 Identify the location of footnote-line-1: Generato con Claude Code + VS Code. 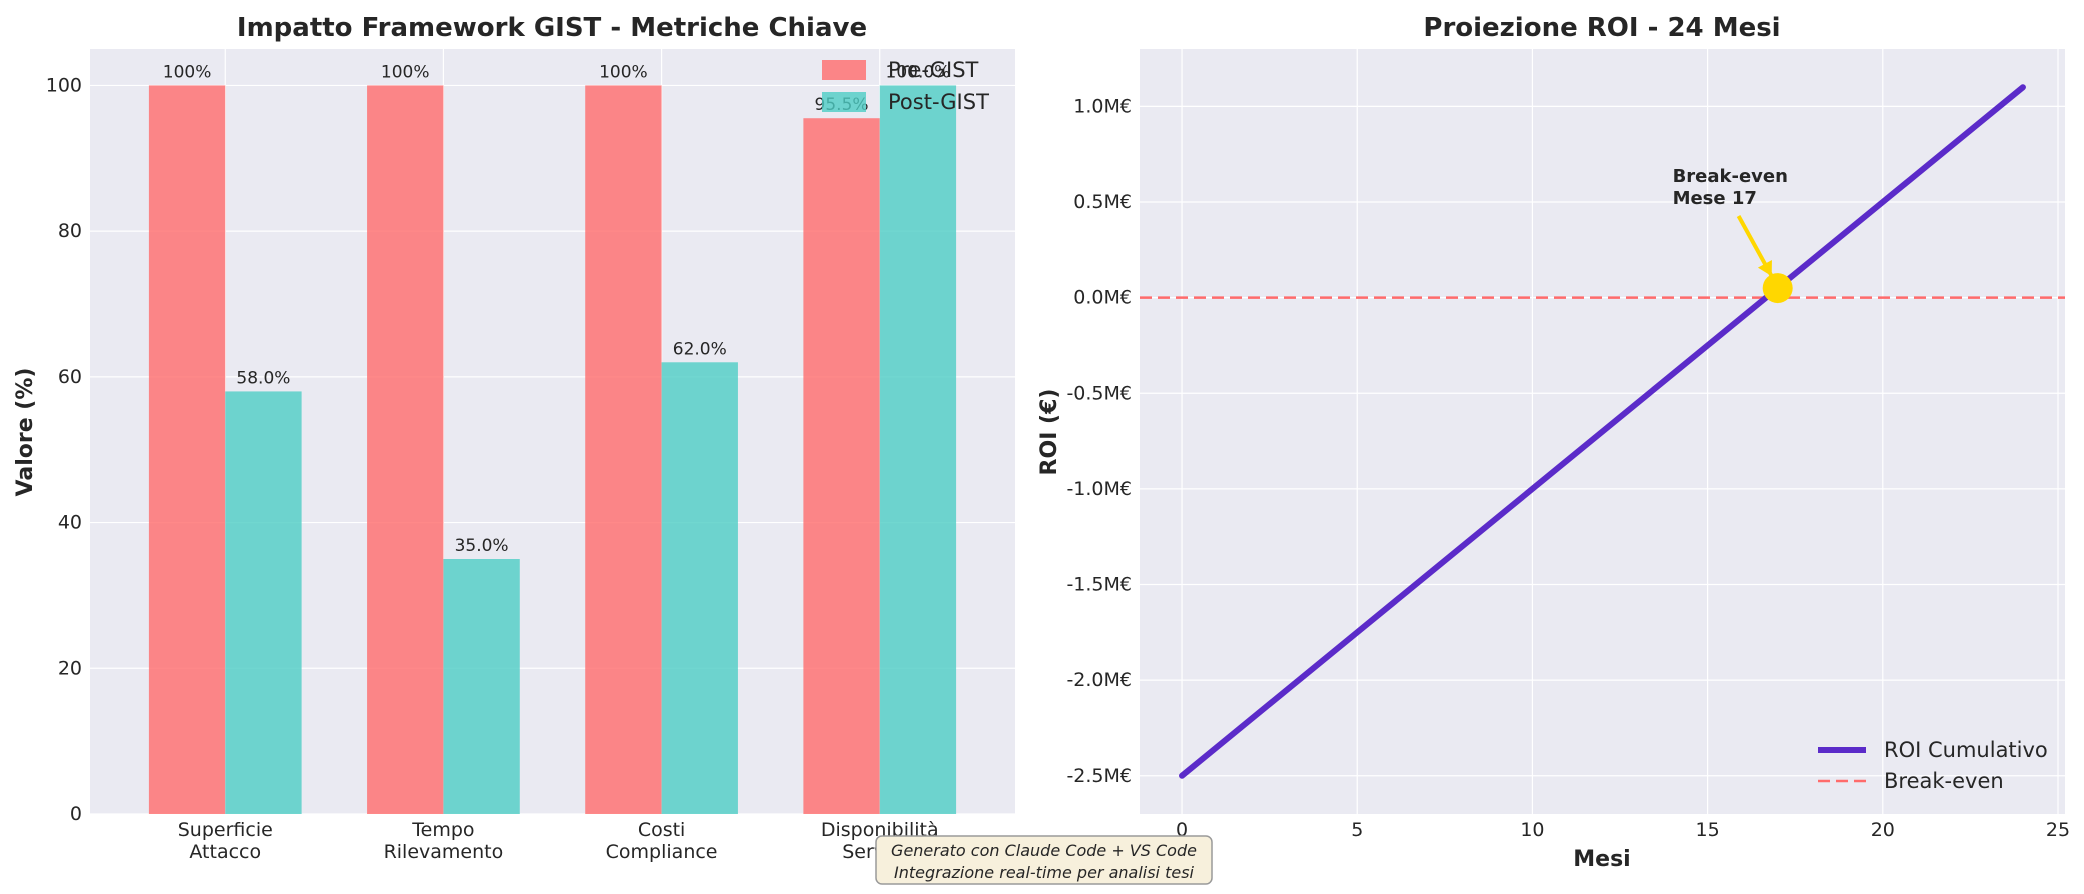
(1044, 850).